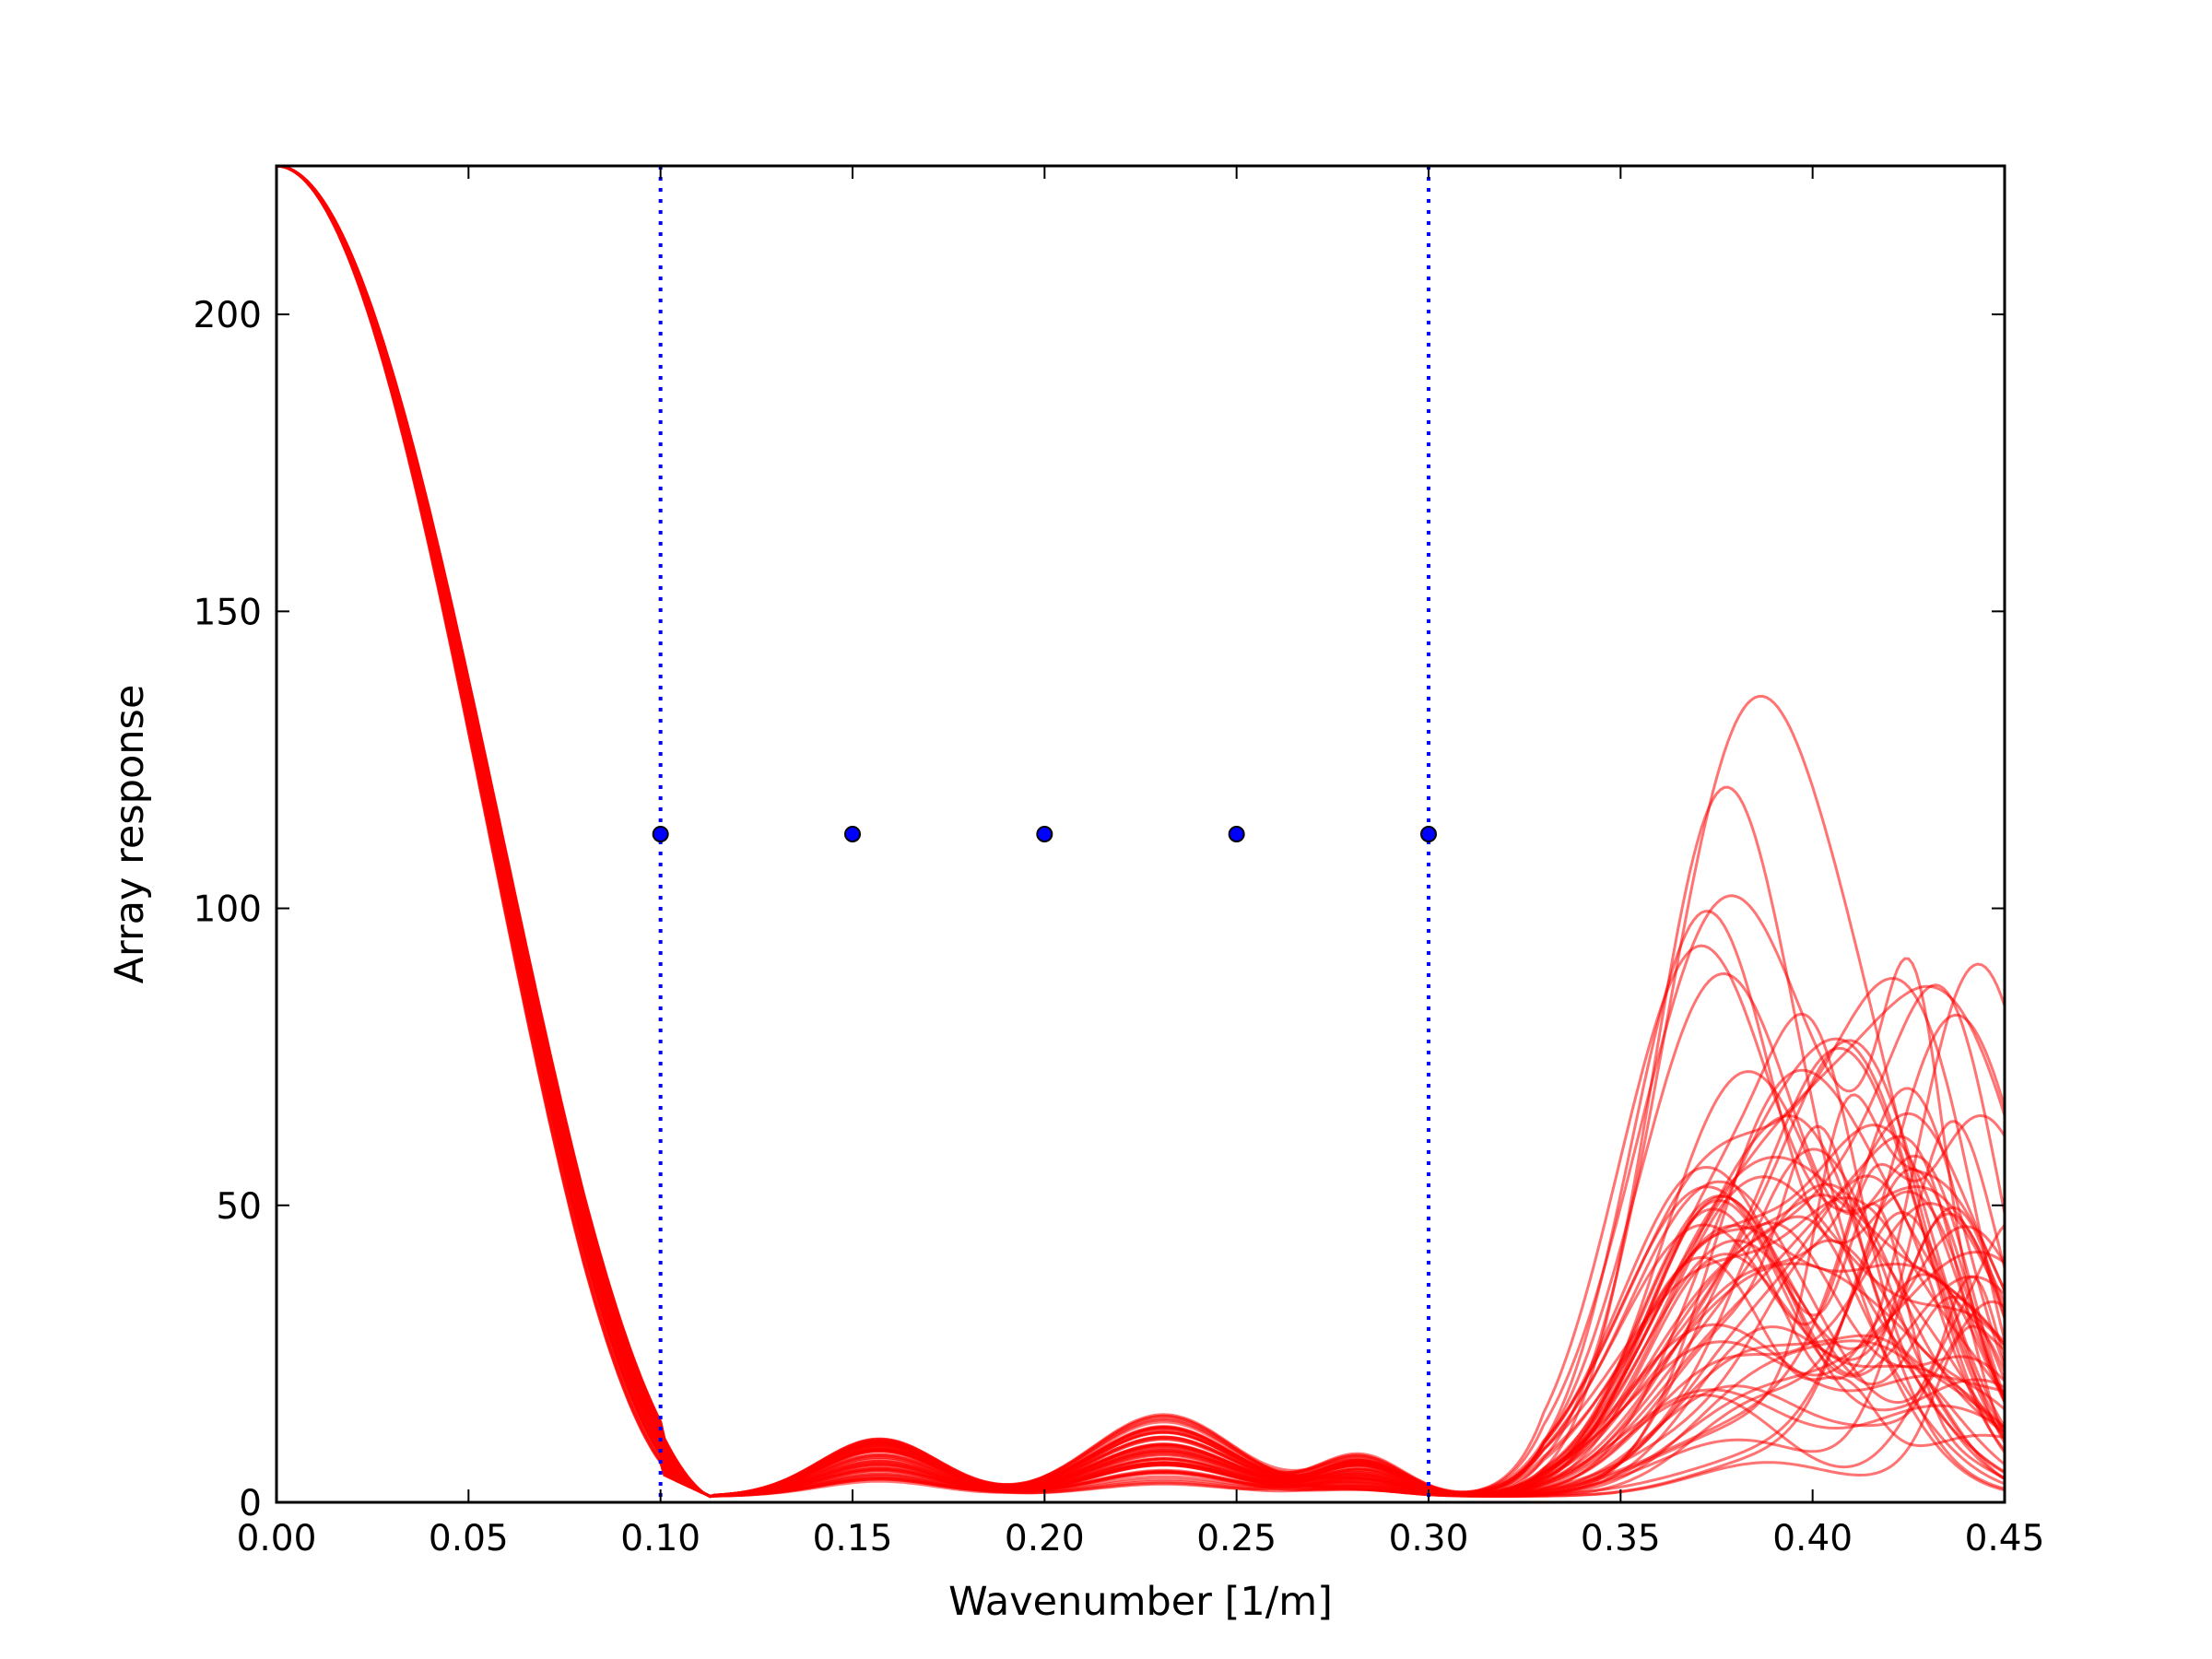 The width and height of the screenshot is (2212, 1659). Describe the element at coordinates (1429, 1538) in the screenshot. I see `x-tick-label: 0.30` at that location.